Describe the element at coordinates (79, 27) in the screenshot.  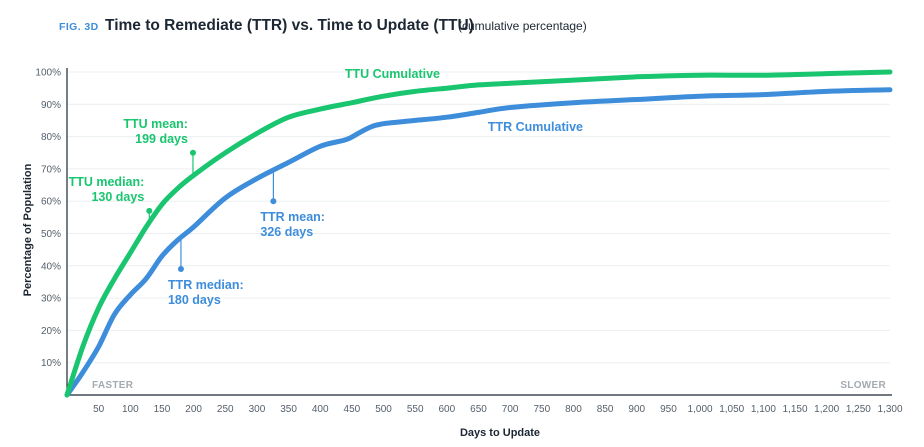
I see `figure-label: FIG. 3D` at that location.